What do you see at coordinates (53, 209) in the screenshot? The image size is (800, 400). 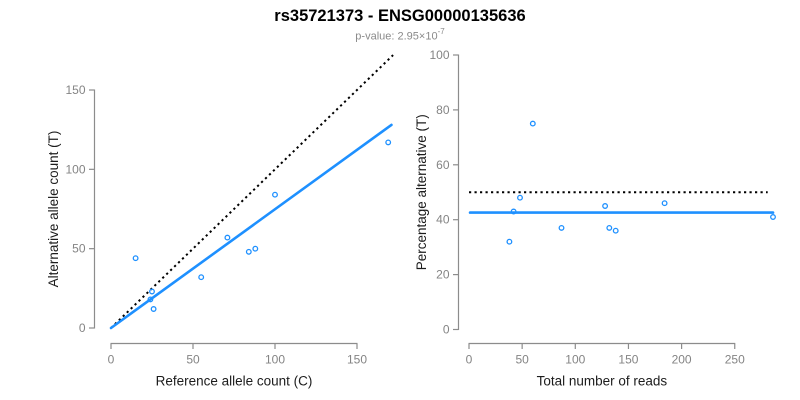 I see `y-axis-title: Alternative allele count (T)` at bounding box center [53, 209].